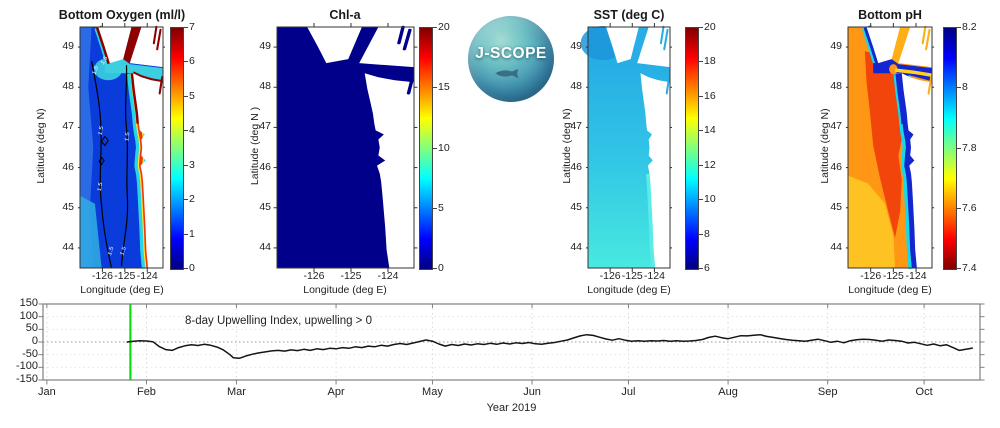 The image size is (1000, 428). I want to click on x-tick-label: -125, so click(893, 276).